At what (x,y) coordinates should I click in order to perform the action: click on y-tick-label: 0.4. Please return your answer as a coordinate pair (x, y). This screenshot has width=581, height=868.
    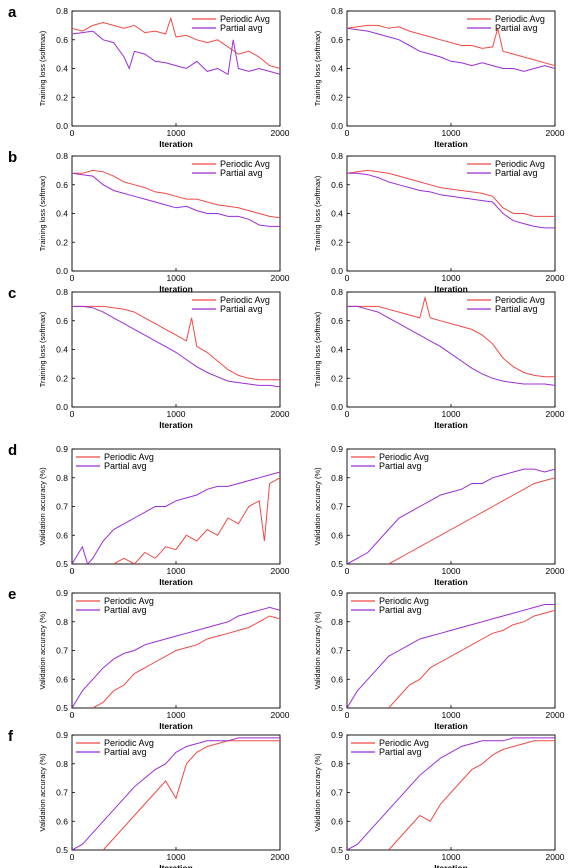
    Looking at the image, I should click on (62, 69).